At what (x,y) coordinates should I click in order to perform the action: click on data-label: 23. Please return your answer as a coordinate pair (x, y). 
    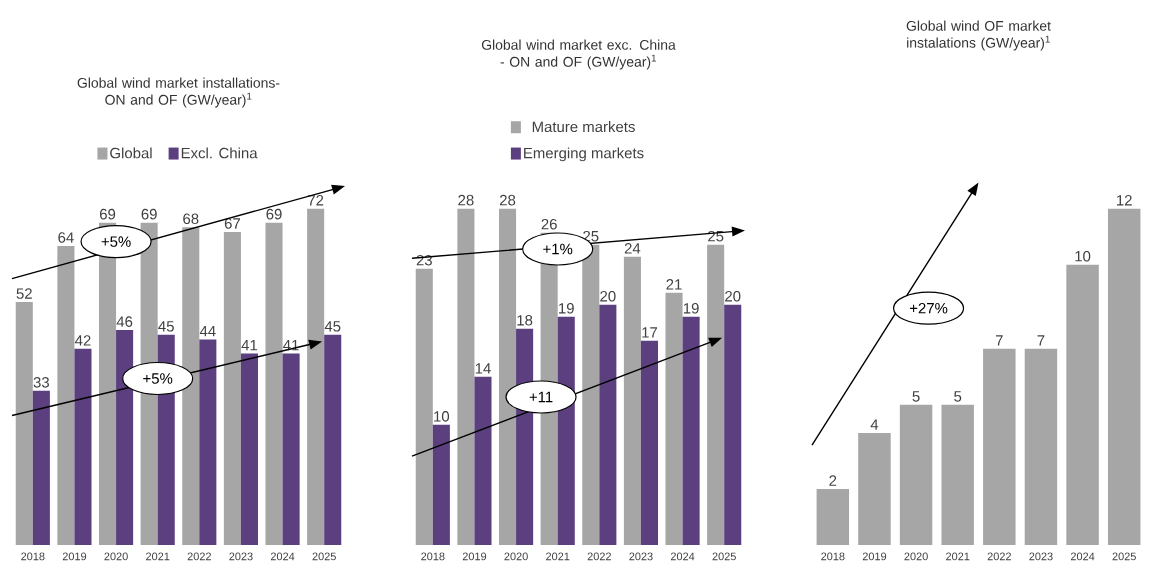
    Looking at the image, I should click on (424, 260).